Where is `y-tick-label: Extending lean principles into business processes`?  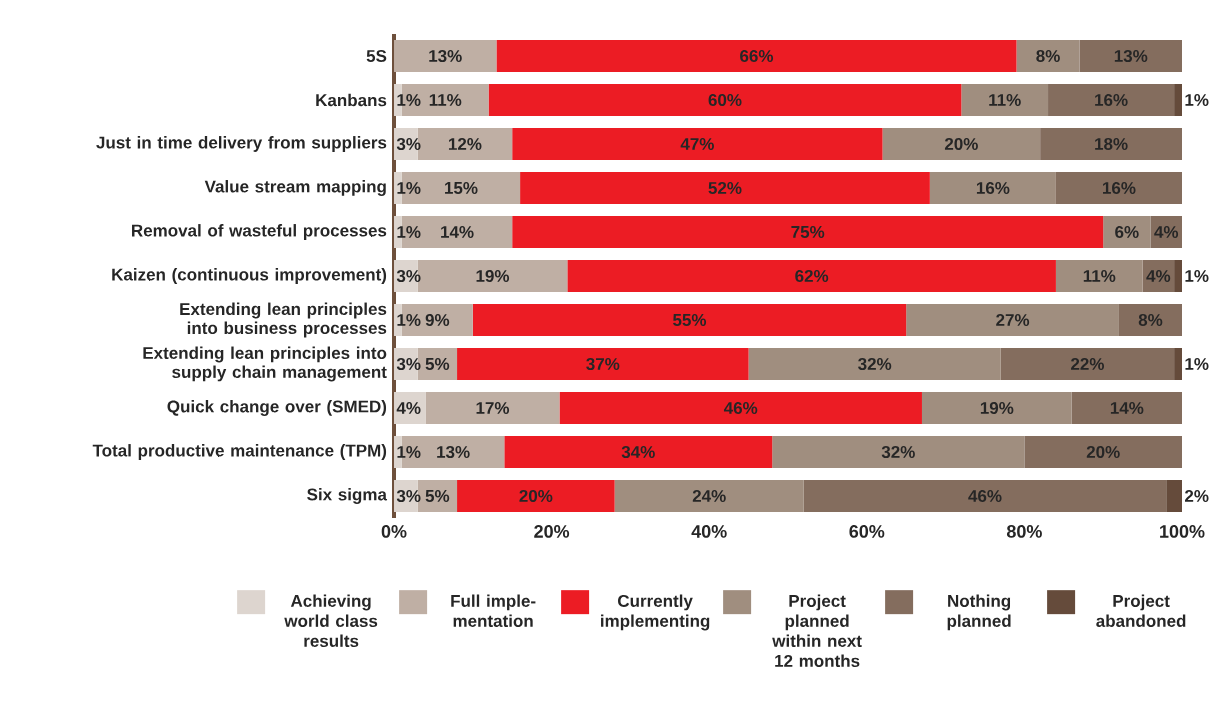
y-tick-label: Extending lean principles into business processes is located at coordinates (283, 320).